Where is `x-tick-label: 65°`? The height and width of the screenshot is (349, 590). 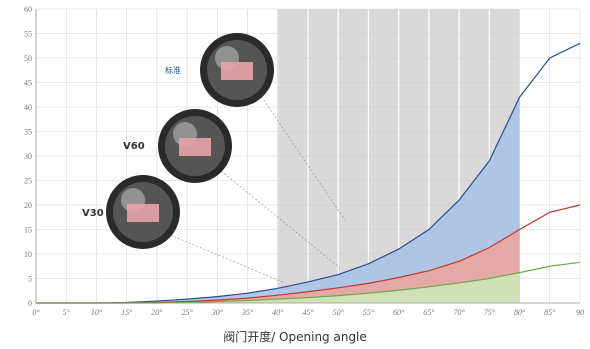 x-tick-label: 65° is located at coordinates (429, 312).